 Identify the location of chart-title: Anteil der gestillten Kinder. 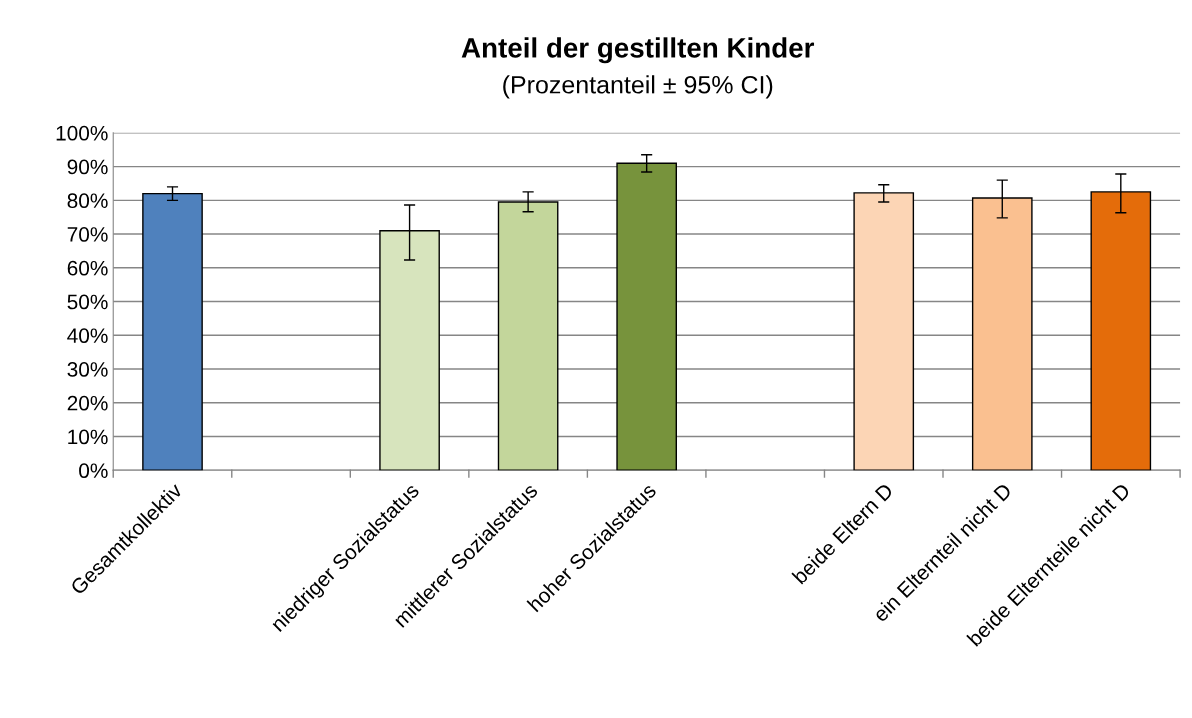
(638, 50).